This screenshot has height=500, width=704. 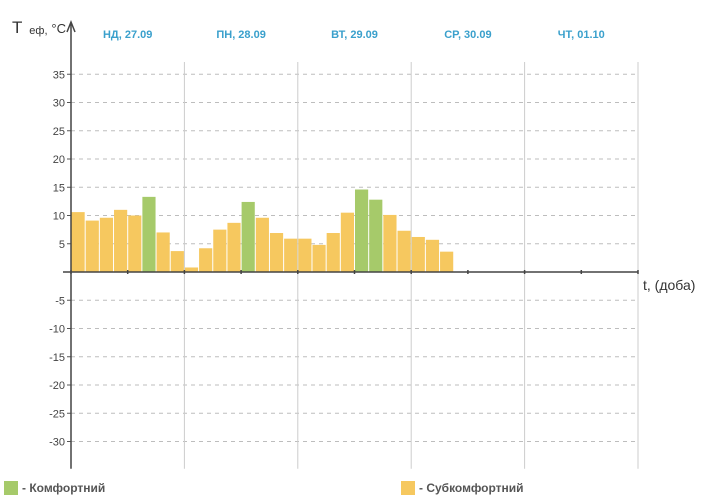 I want to click on y-axis-title: T еф, °C, so click(x=39, y=27).